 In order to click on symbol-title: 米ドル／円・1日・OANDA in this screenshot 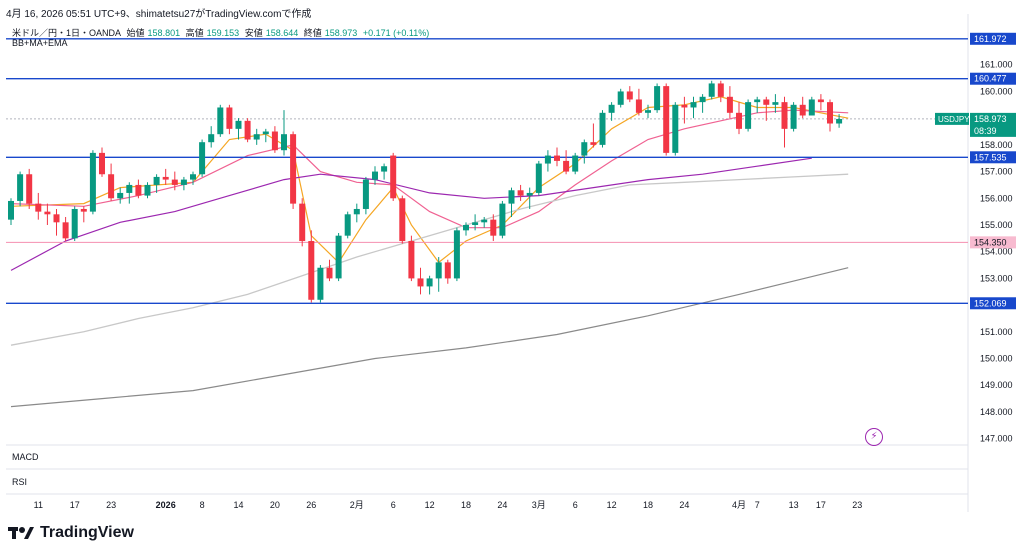, I will do `click(67, 33)`.